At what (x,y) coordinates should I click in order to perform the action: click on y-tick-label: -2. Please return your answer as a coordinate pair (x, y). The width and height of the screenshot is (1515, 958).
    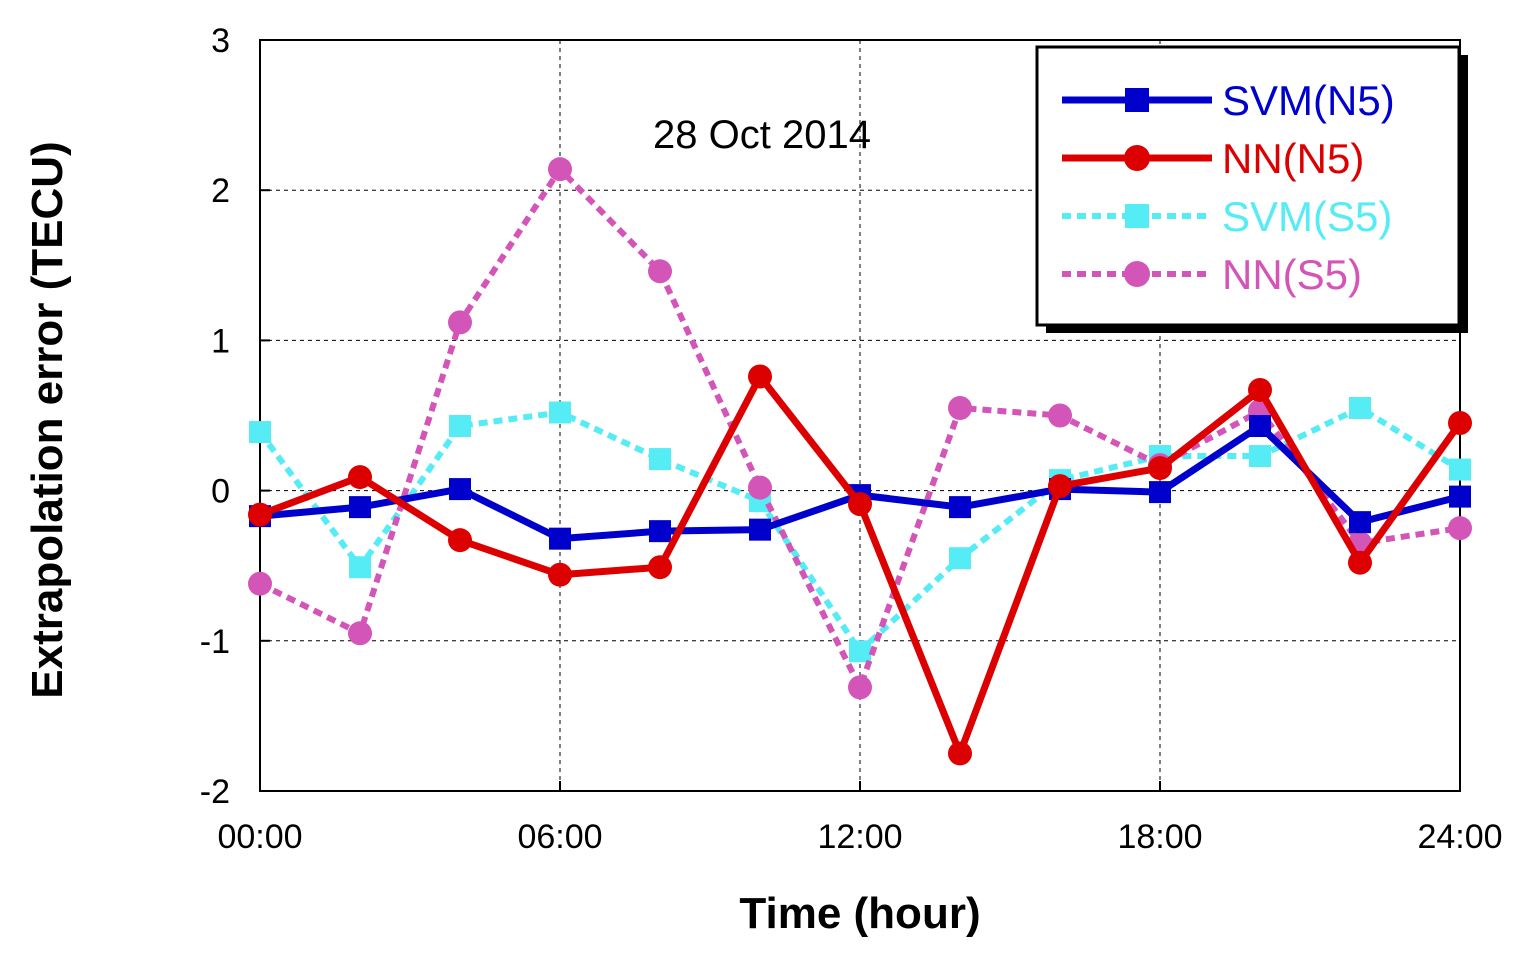
    Looking at the image, I should click on (215, 792).